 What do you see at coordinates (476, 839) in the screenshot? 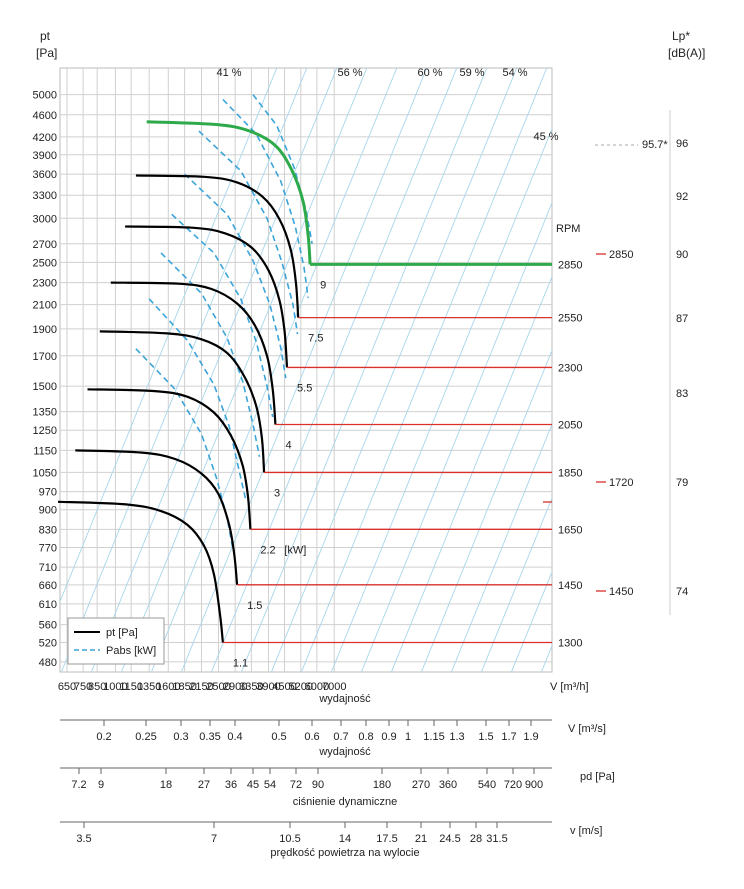
I see `v-tick-label: 28` at bounding box center [476, 839].